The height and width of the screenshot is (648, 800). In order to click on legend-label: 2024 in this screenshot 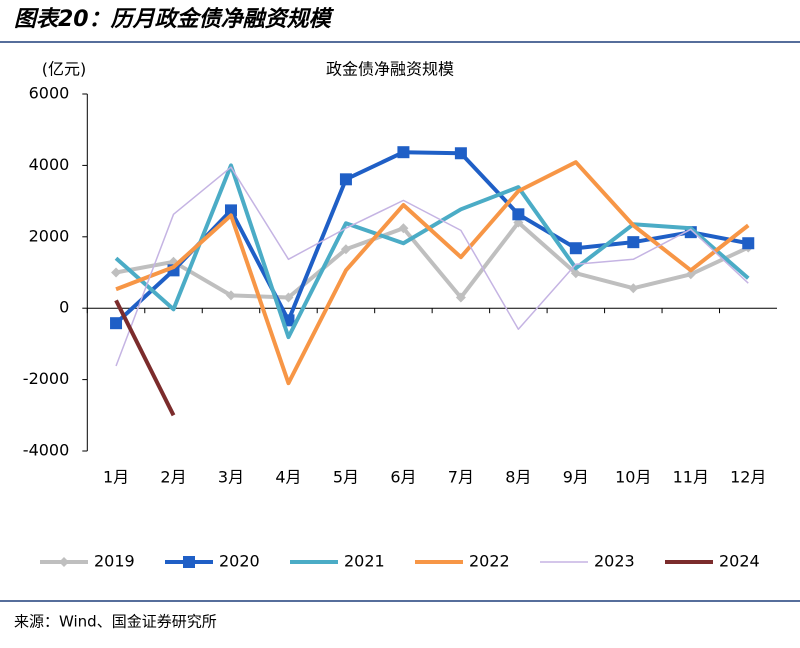, I will do `click(739, 561)`.